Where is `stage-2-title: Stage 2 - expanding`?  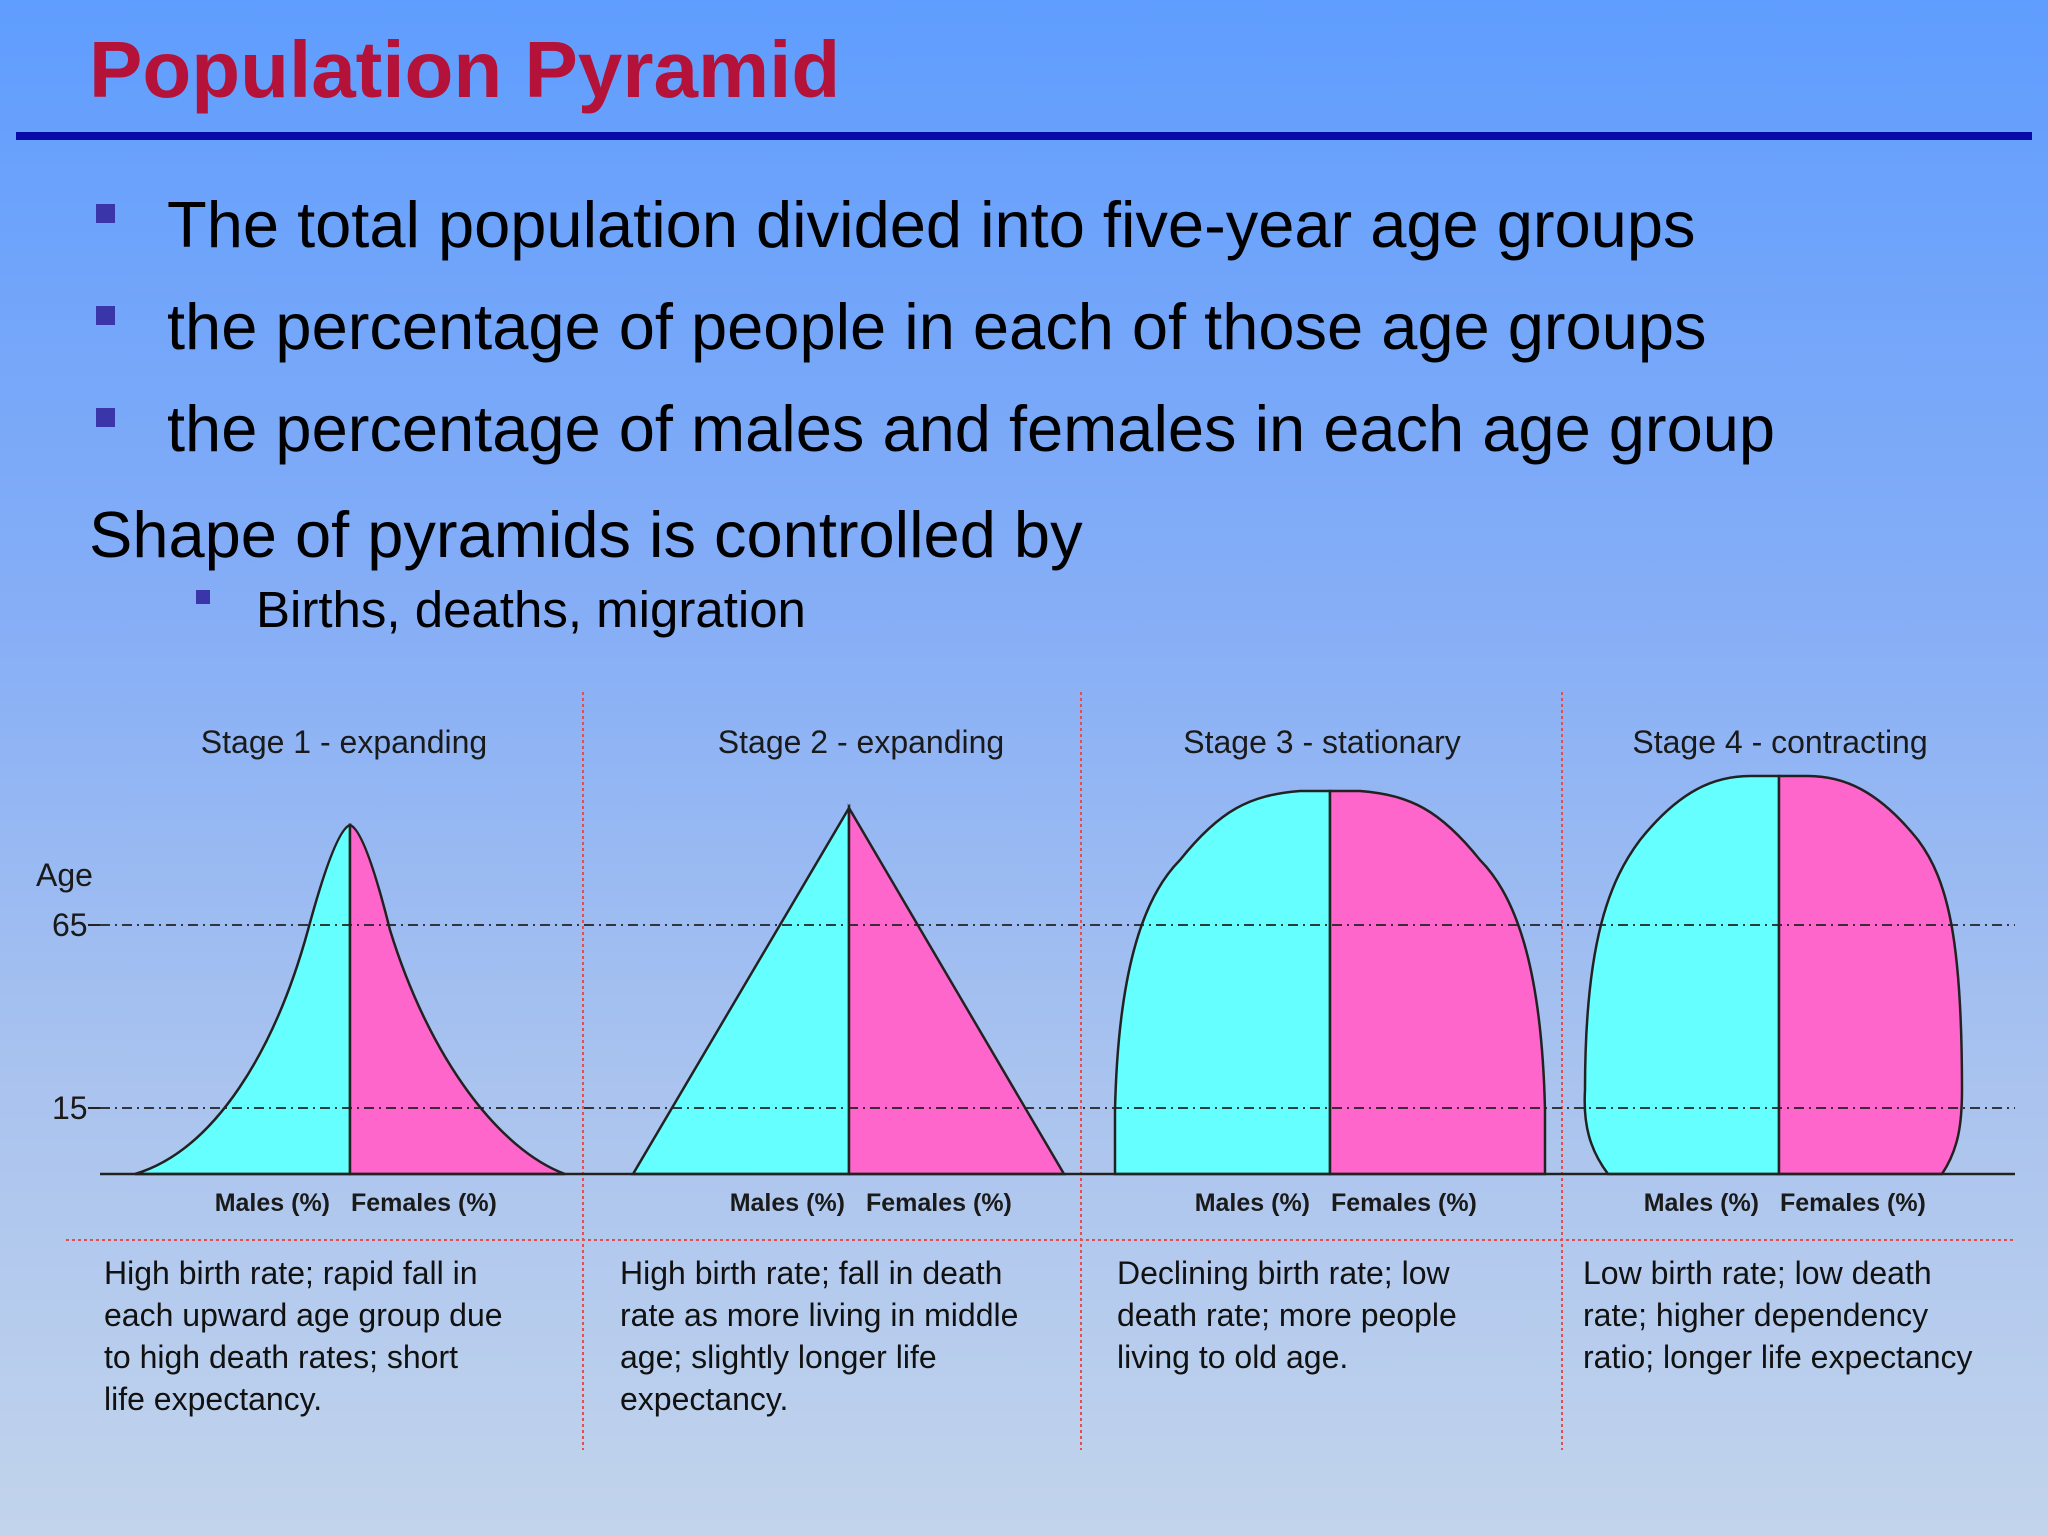 stage-2-title: Stage 2 - expanding is located at coordinates (861, 742).